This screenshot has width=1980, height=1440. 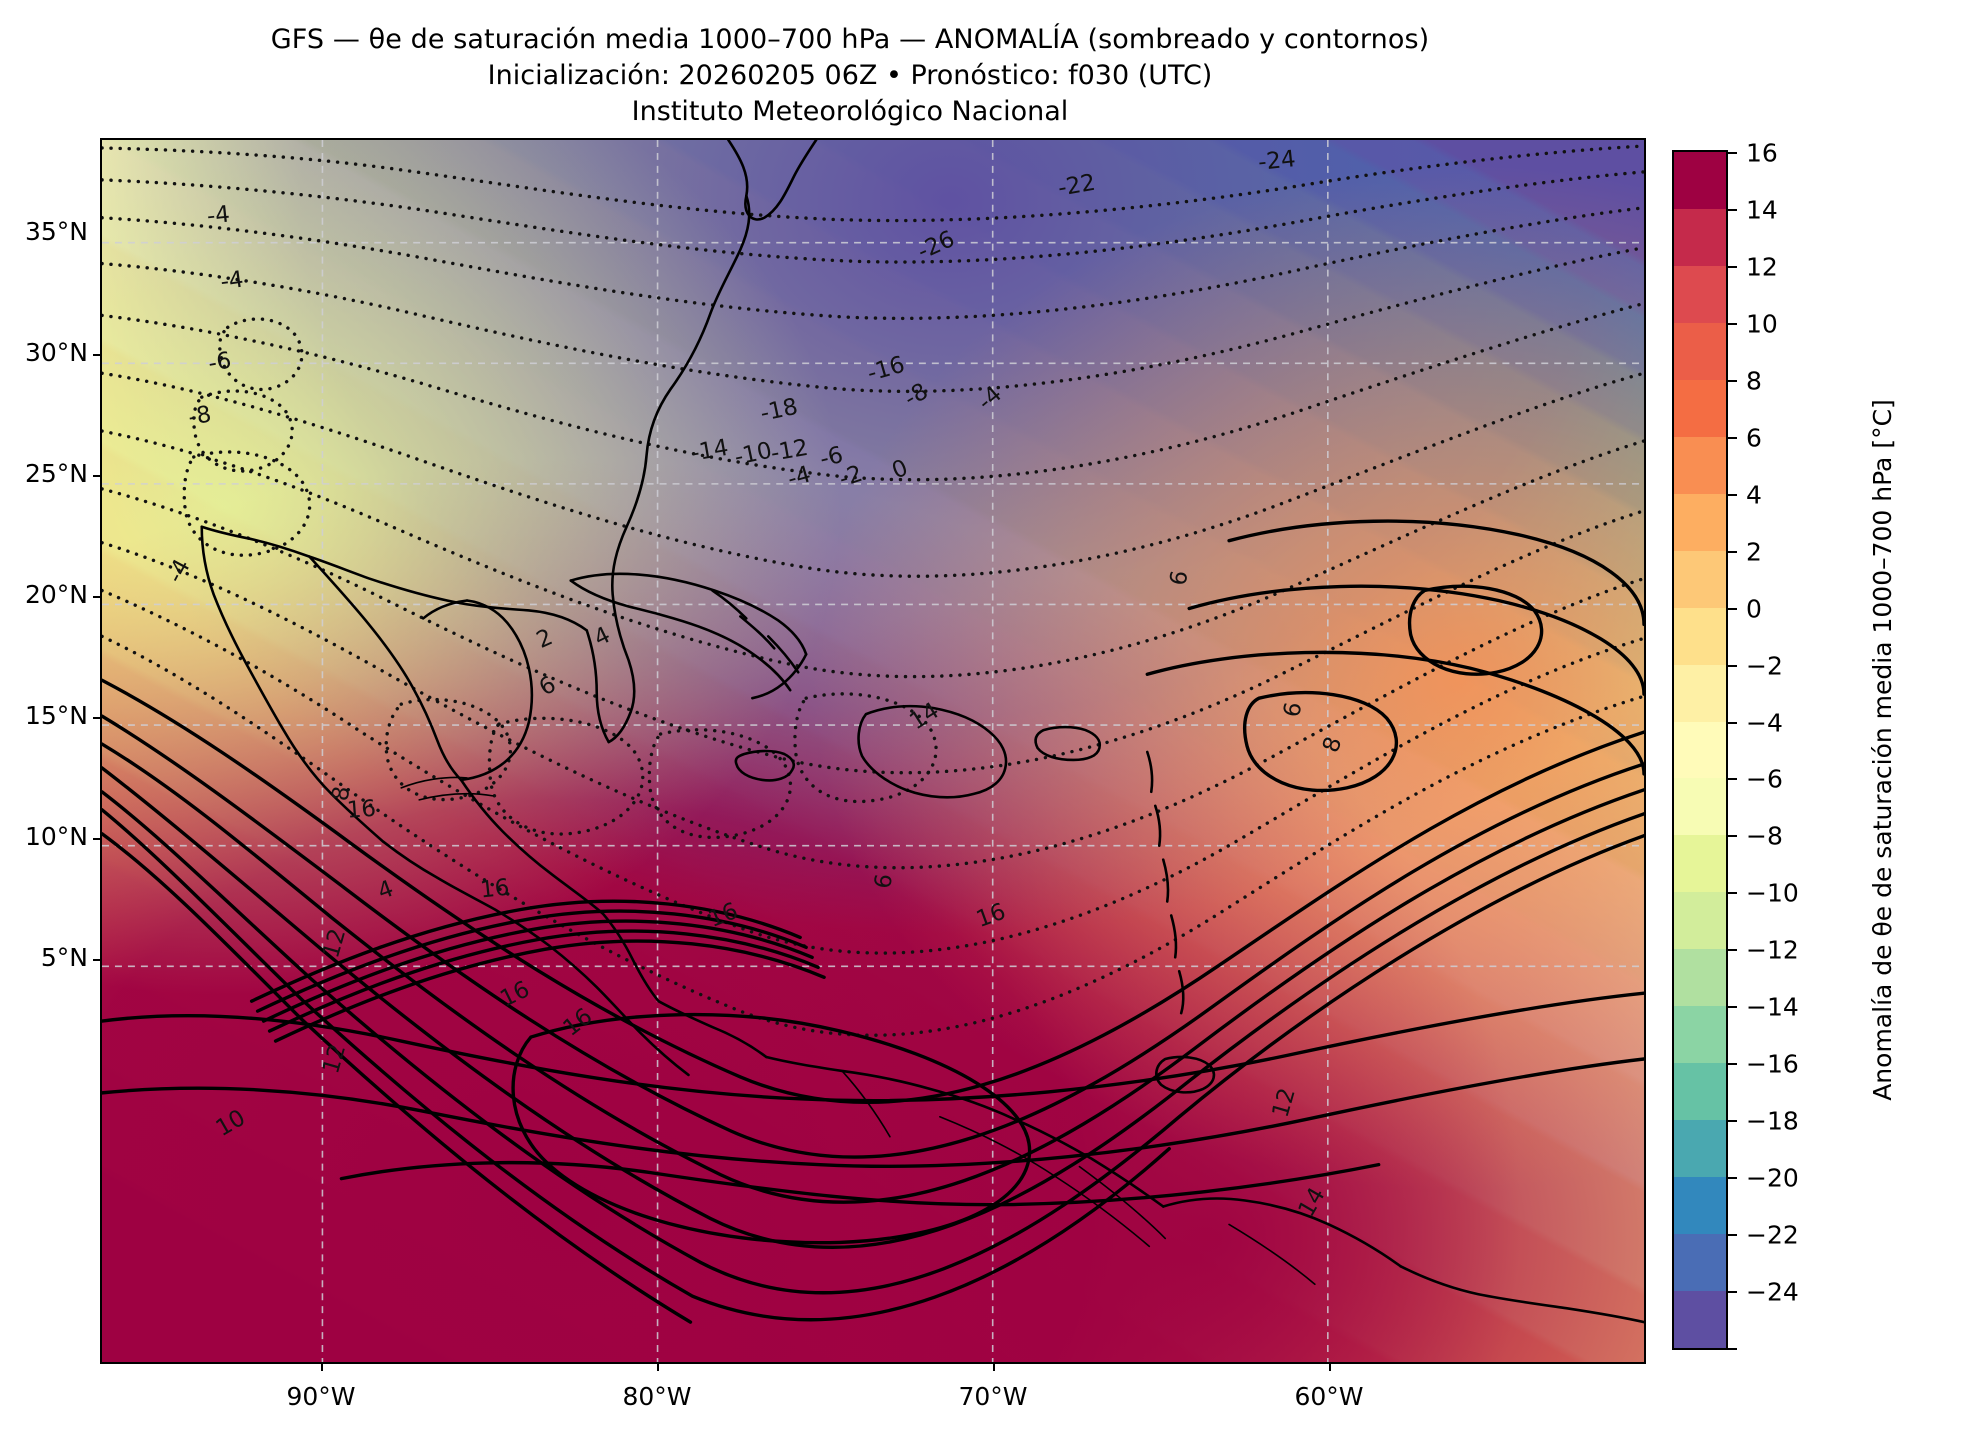 What do you see at coordinates (1764, 666) in the screenshot?
I see `colorbar-tick-label: −2` at bounding box center [1764, 666].